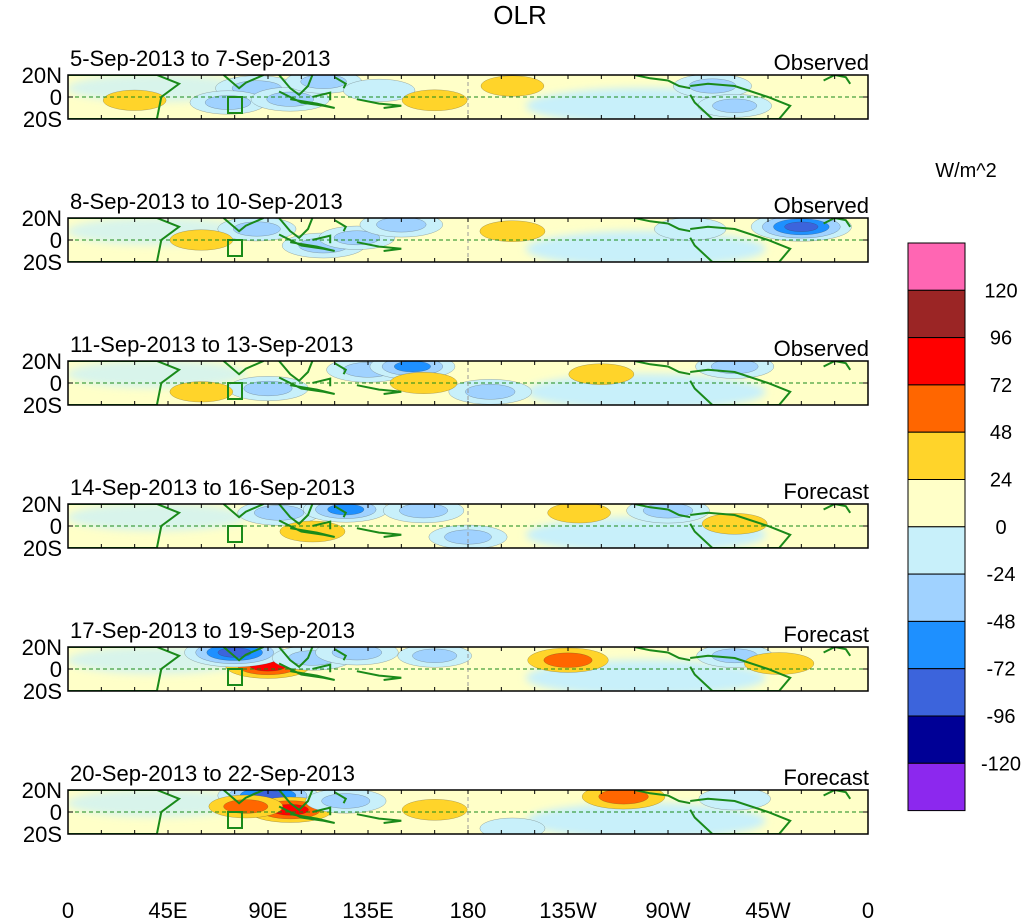  Describe the element at coordinates (1001, 717) in the screenshot. I see `colorbar-label: -96` at that location.